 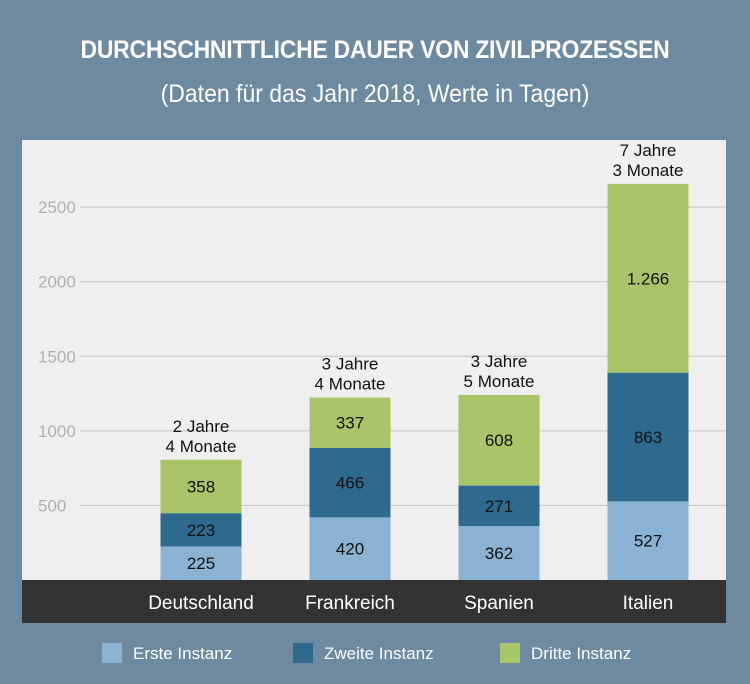 I want to click on value-label-frankreich-dritte: 337, so click(x=350, y=423).